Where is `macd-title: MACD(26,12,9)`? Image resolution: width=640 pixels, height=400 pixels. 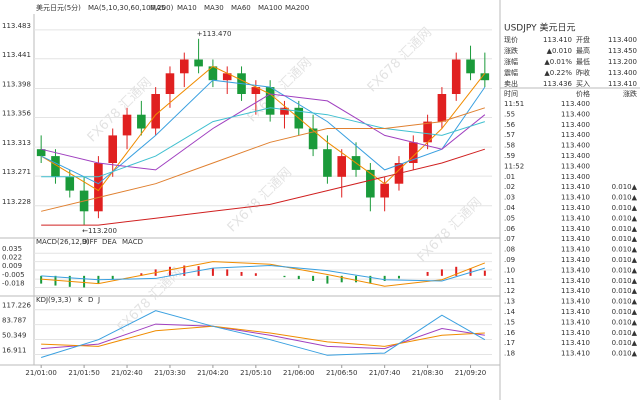
macd-title: MACD(26,12,9) is located at coordinates (62, 242).